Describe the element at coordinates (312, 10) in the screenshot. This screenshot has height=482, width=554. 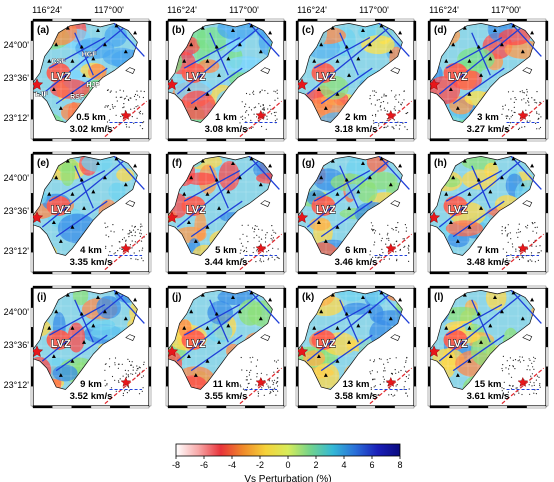
I see `longitude-label: 116°24'` at that location.